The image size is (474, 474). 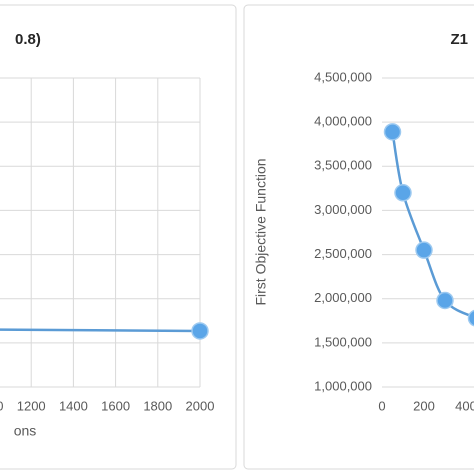 I want to click on x-axis-title: ons, so click(x=25, y=431).